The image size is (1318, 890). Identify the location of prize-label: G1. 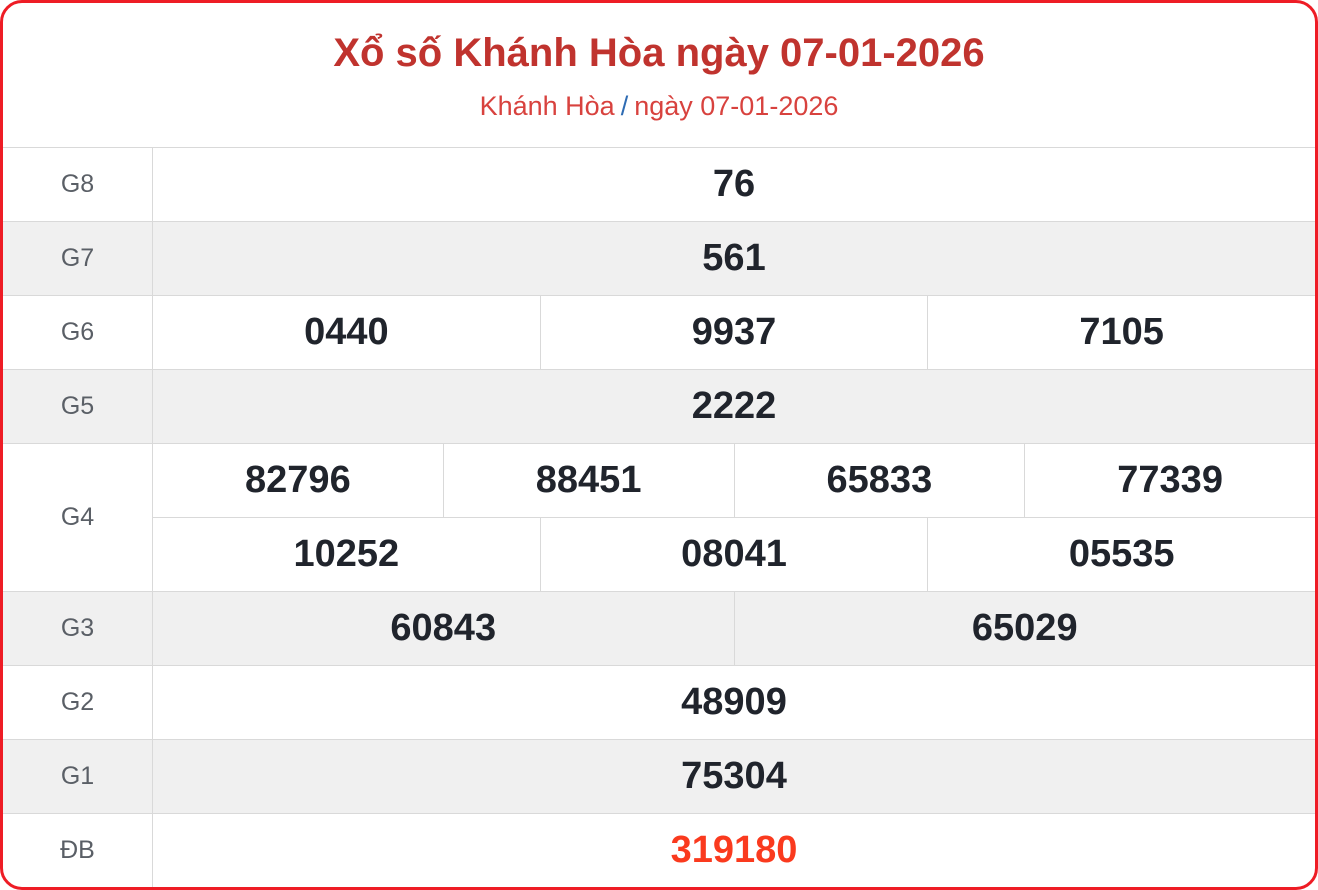
(78, 776).